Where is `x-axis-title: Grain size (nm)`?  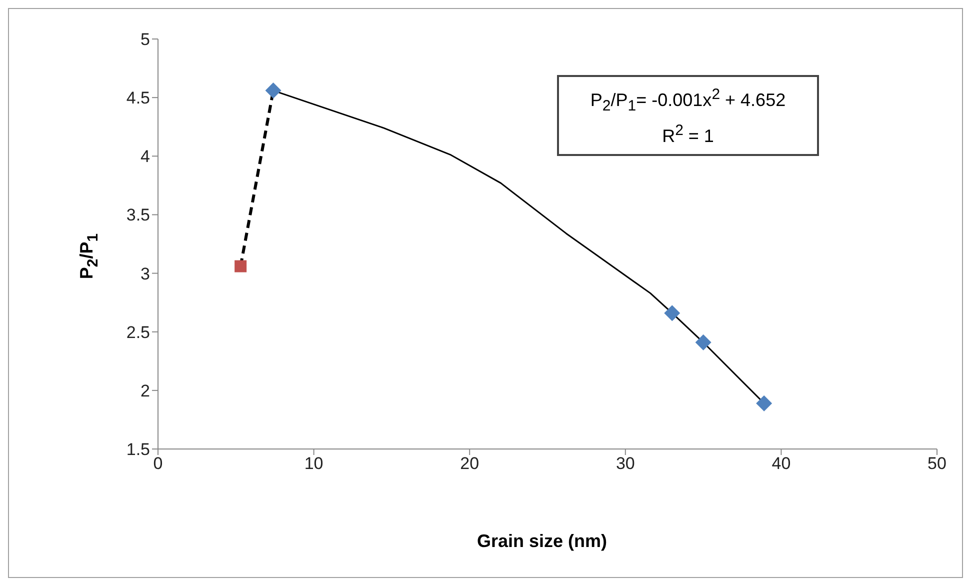
x-axis-title: Grain size (nm) is located at coordinates (542, 541).